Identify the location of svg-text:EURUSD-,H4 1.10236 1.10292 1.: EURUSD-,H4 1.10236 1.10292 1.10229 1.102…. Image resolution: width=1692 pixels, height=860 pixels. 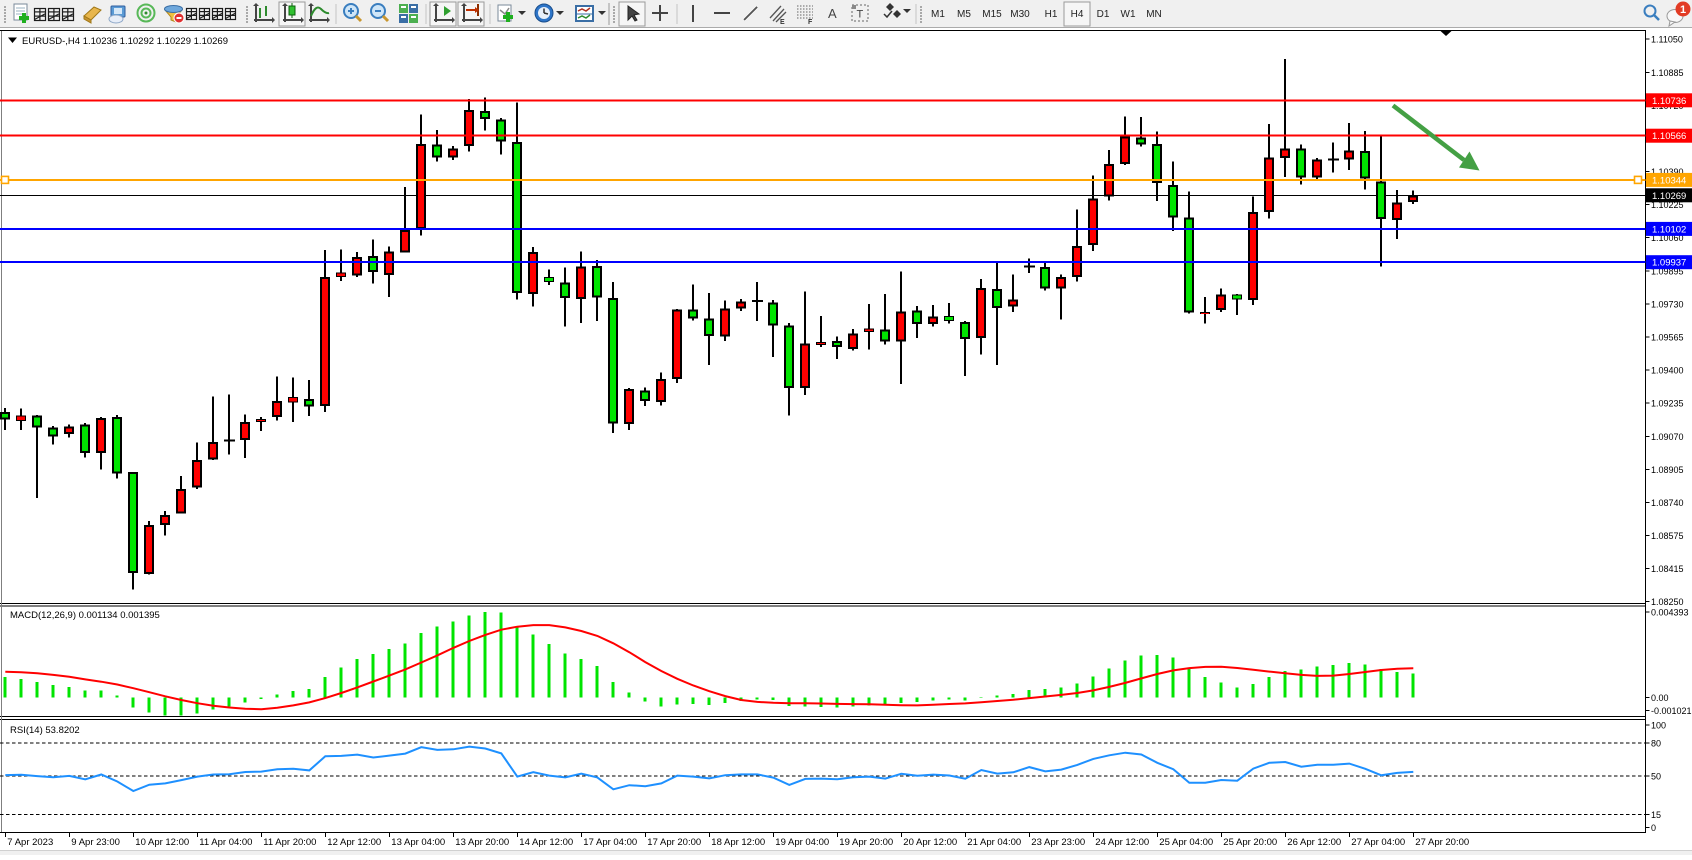
(125, 41).